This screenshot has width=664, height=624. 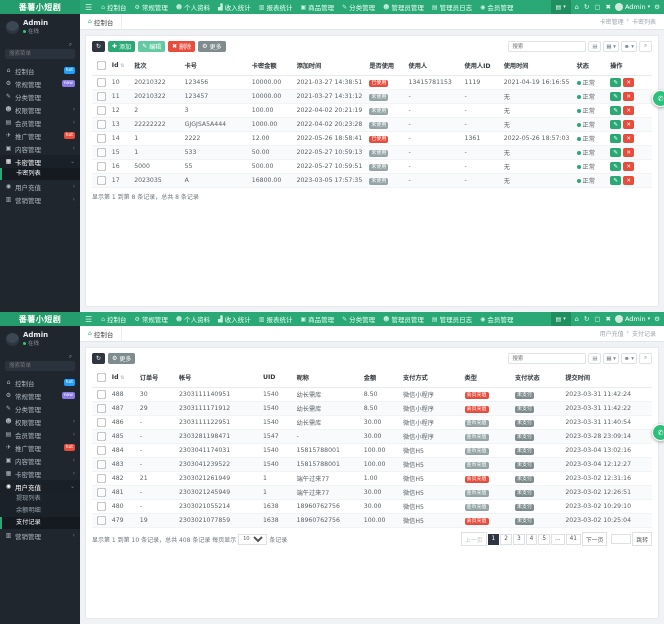 I want to click on page-size-select: 10, so click(x=253, y=539).